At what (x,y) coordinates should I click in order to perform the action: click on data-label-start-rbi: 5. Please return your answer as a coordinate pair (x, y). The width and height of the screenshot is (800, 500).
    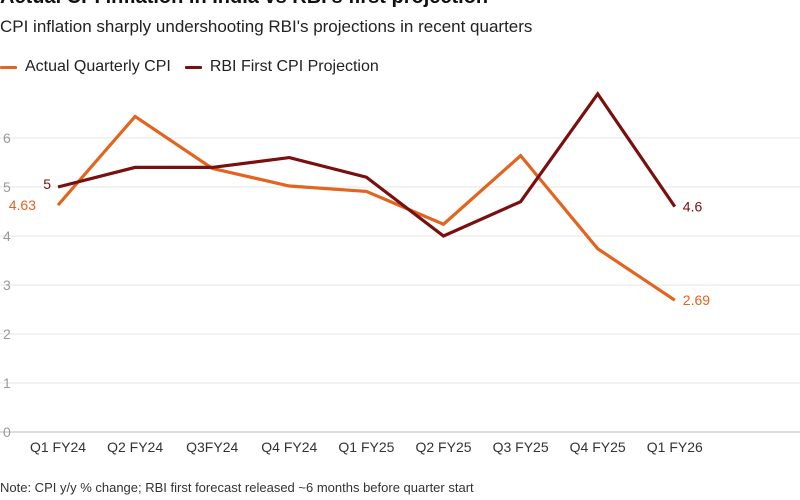
    Looking at the image, I should click on (47, 184).